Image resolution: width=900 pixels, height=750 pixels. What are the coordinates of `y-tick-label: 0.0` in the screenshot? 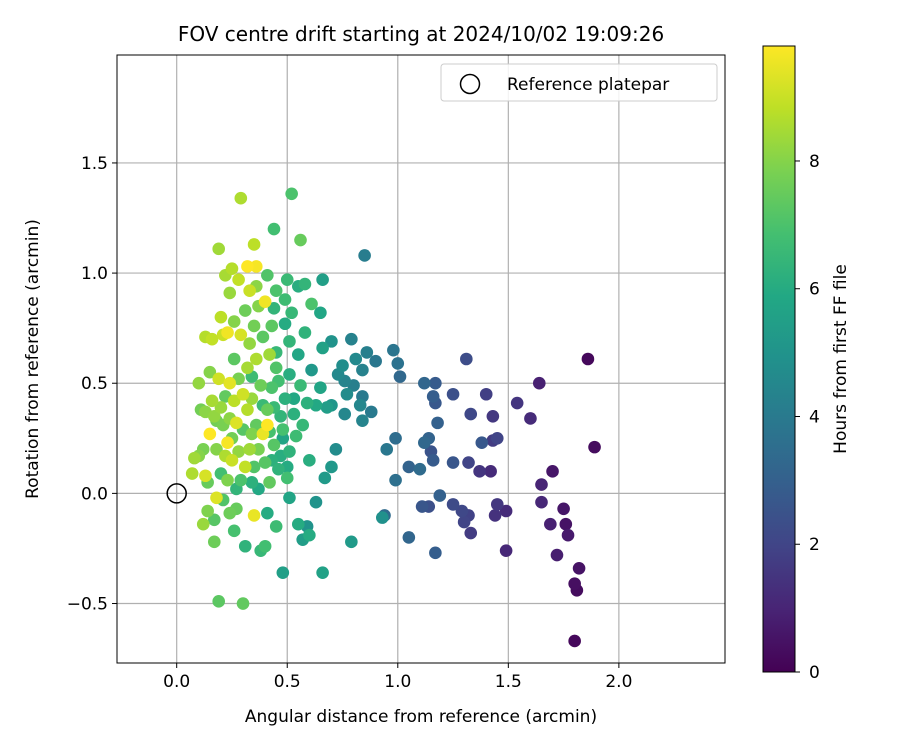 It's located at (94, 494).